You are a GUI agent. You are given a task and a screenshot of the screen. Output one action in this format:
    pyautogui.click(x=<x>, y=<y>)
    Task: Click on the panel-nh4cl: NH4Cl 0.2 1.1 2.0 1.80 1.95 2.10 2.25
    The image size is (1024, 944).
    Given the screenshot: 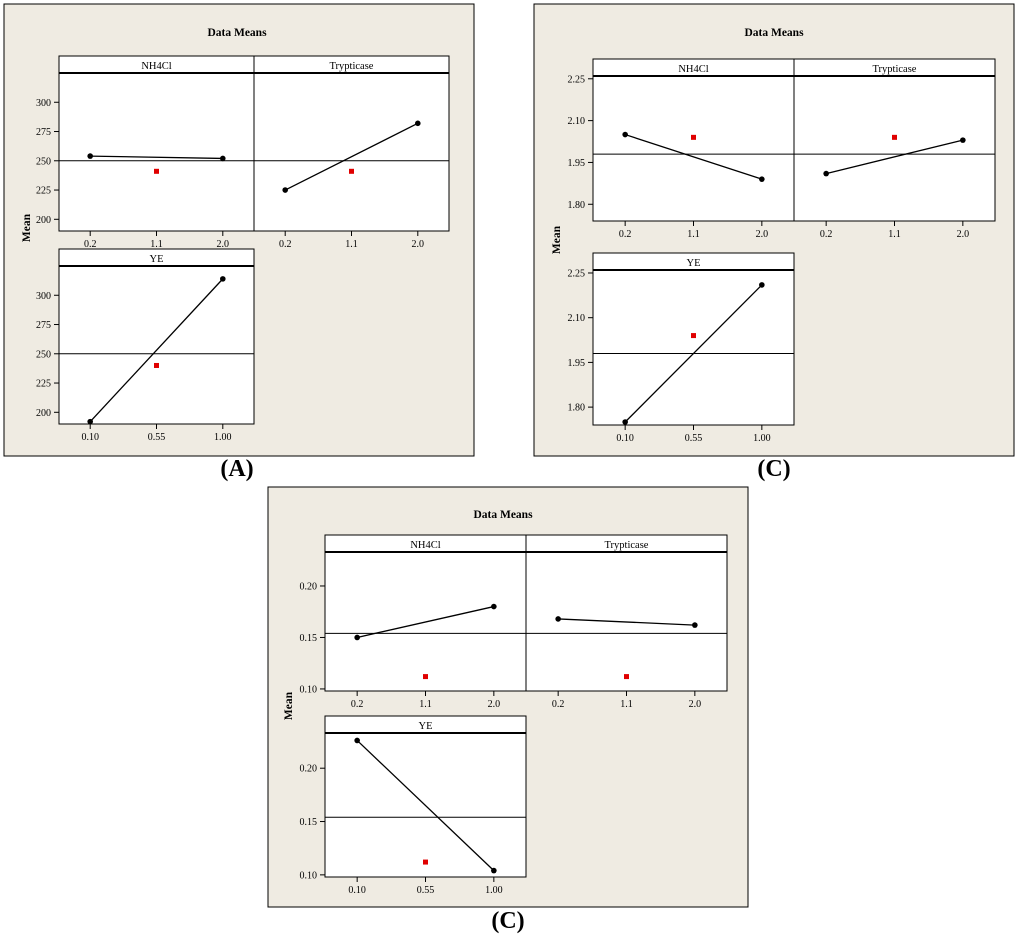 What is the action you would take?
    pyautogui.click(x=681, y=149)
    